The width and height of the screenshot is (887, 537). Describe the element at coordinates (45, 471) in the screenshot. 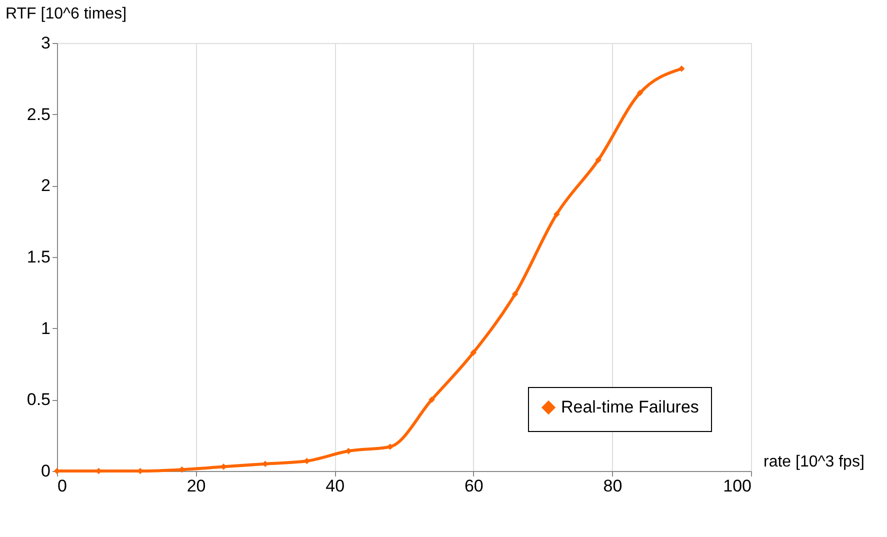

I see `y-tick-label: 0` at that location.